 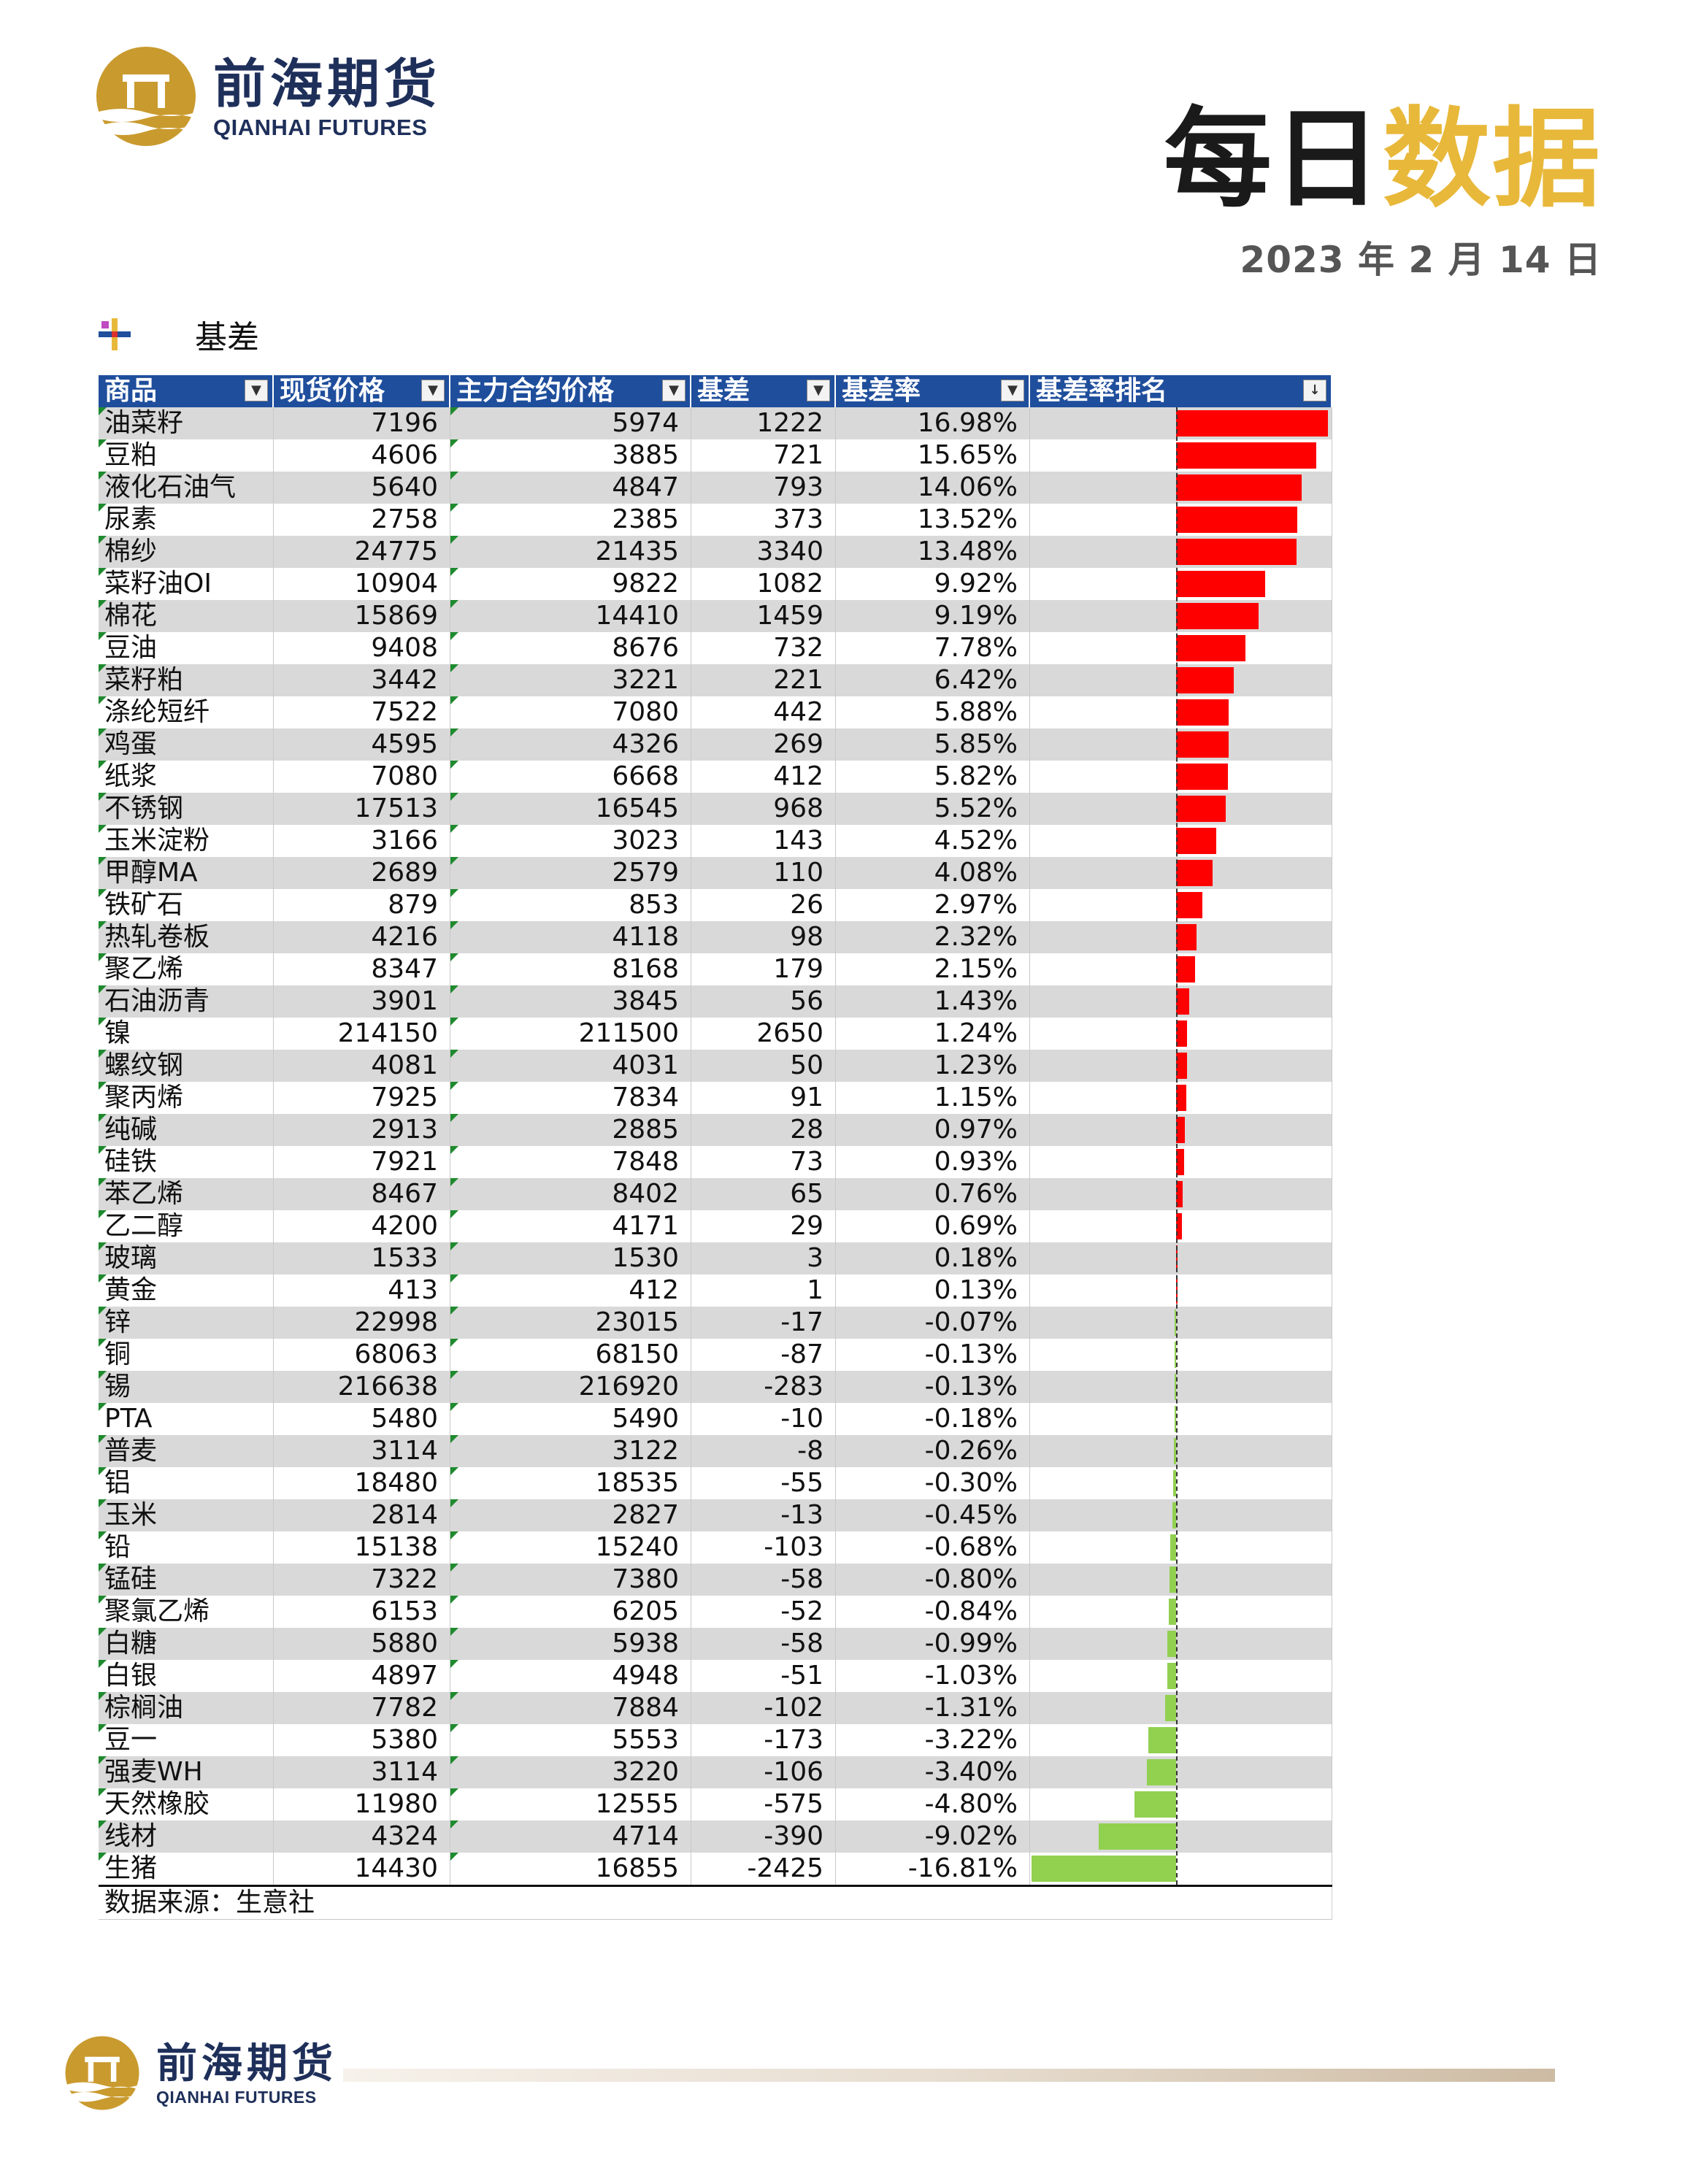 What do you see at coordinates (570, 1676) in the screenshot?
I see `main-contract-price: 4948` at bounding box center [570, 1676].